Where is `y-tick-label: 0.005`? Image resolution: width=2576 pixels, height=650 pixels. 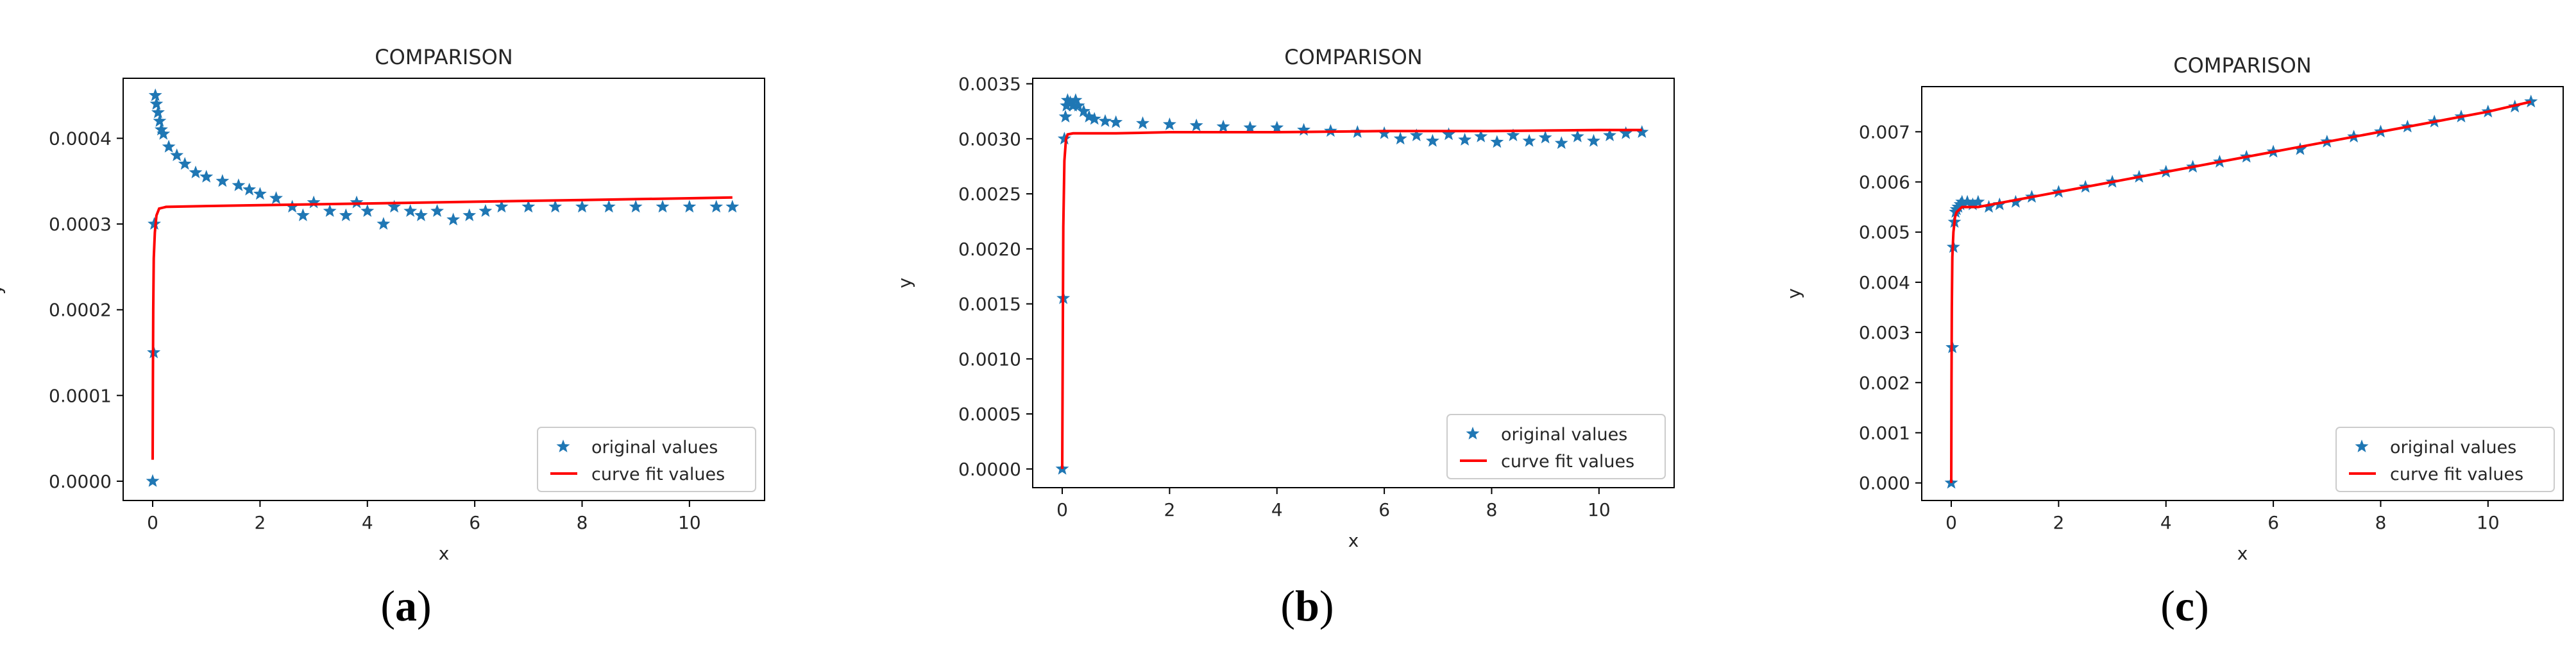 y-tick-label: 0.005 is located at coordinates (1884, 233).